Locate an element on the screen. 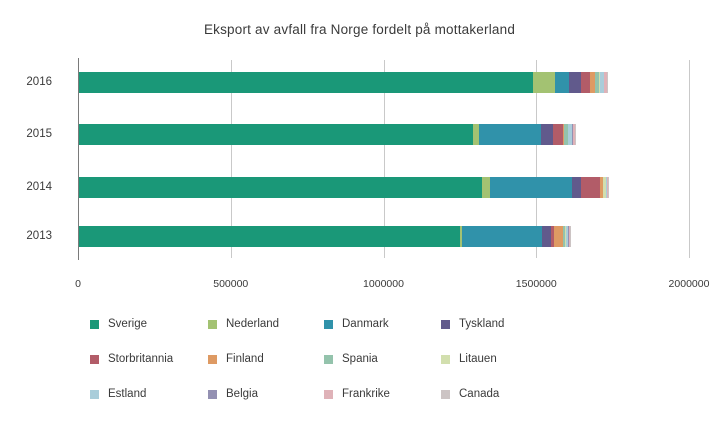  bar-segment-litauen-2014 is located at coordinates (604, 187).